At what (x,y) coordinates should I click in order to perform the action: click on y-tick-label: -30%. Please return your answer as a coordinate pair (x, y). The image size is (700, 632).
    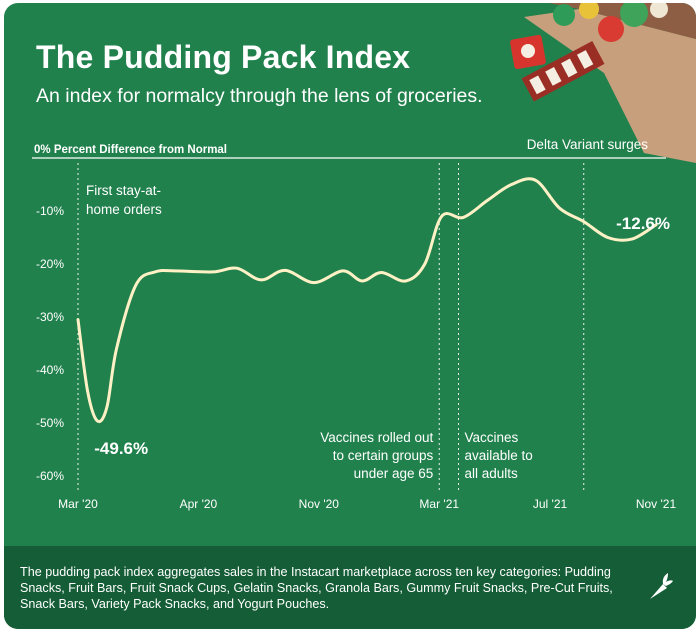
    Looking at the image, I should click on (50, 317).